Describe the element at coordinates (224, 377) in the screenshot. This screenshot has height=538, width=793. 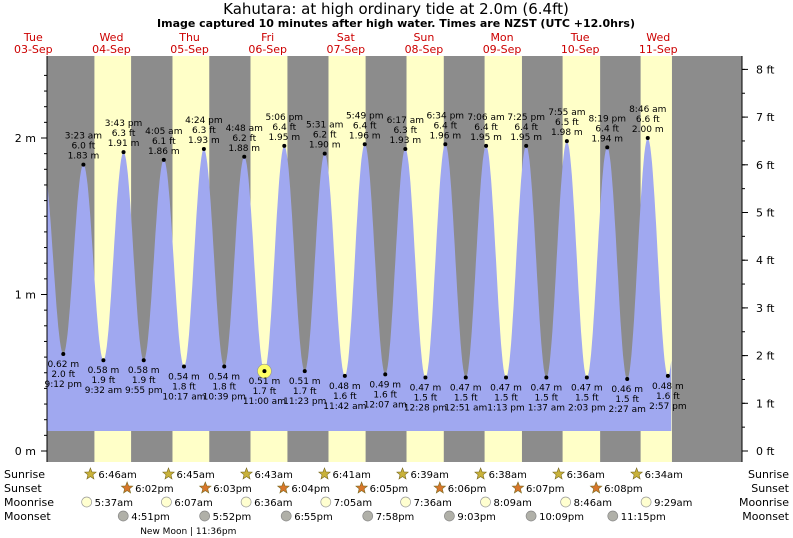
I see `low-tide-metres: 0.54 m` at that location.